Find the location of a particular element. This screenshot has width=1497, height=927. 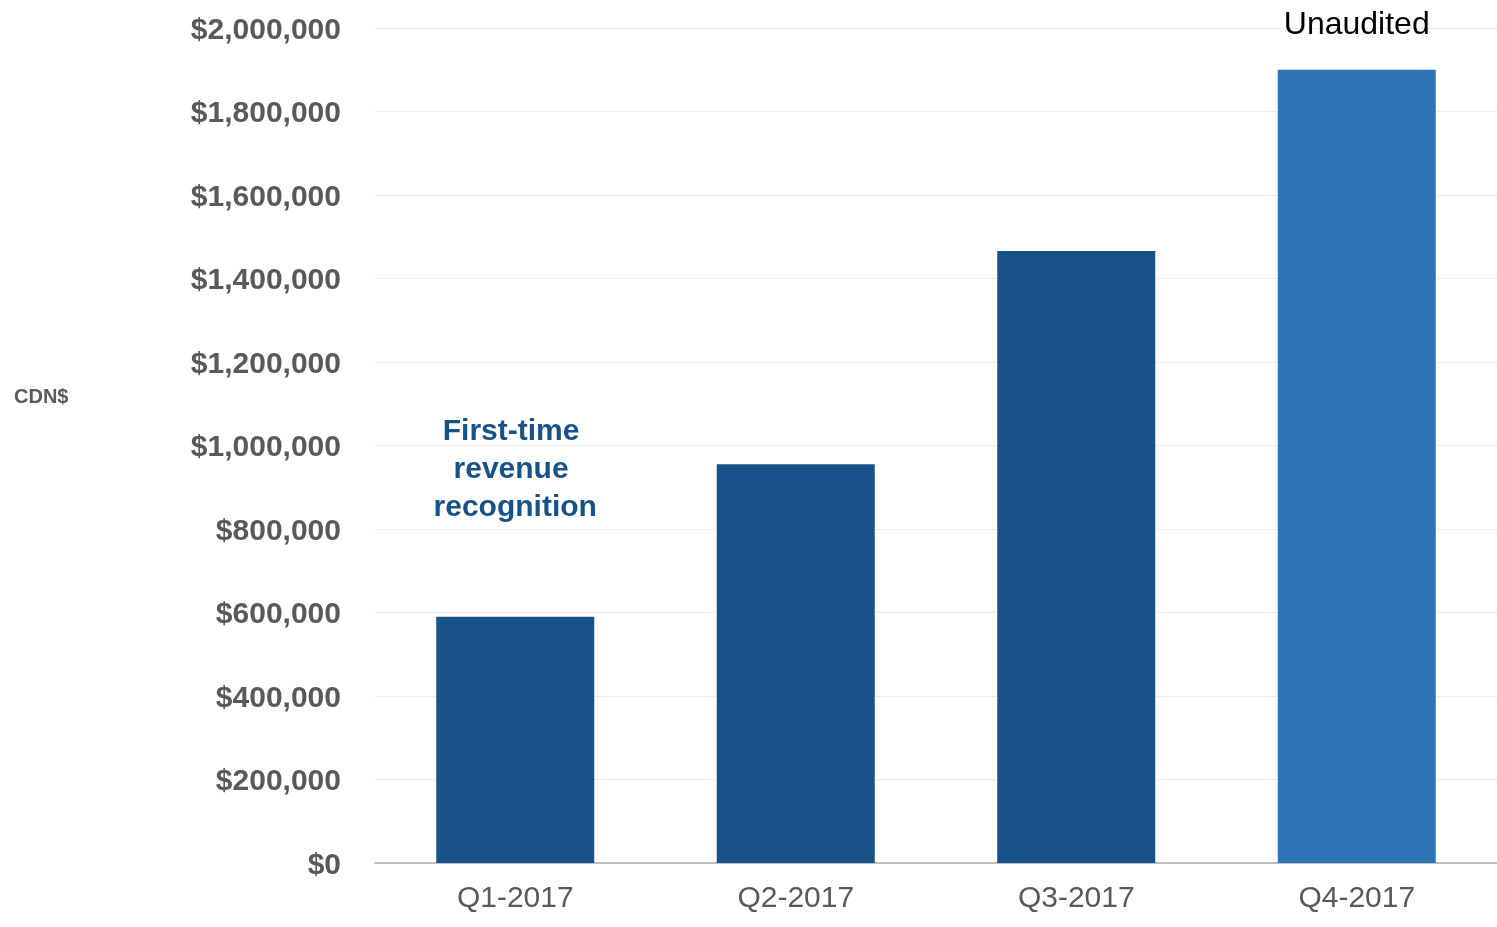

x-tick-label: Q1-2017 is located at coordinates (515, 896).